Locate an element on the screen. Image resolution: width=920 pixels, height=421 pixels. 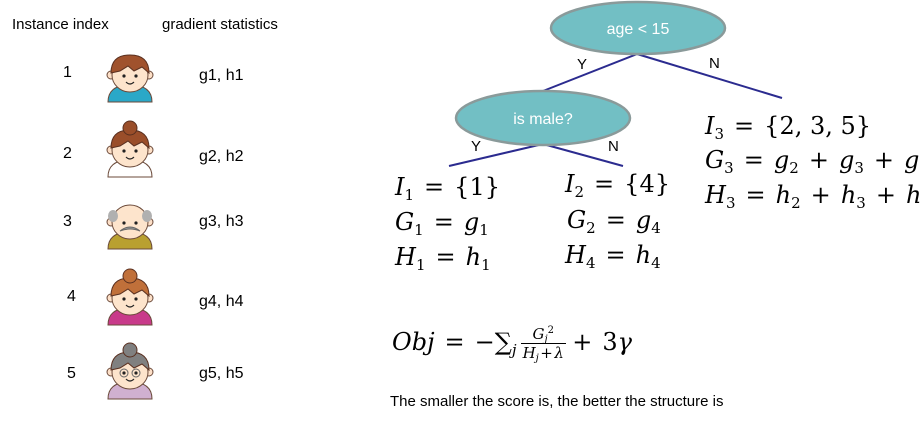
leaf1-instances: I1 = {1} is located at coordinates (447, 188).